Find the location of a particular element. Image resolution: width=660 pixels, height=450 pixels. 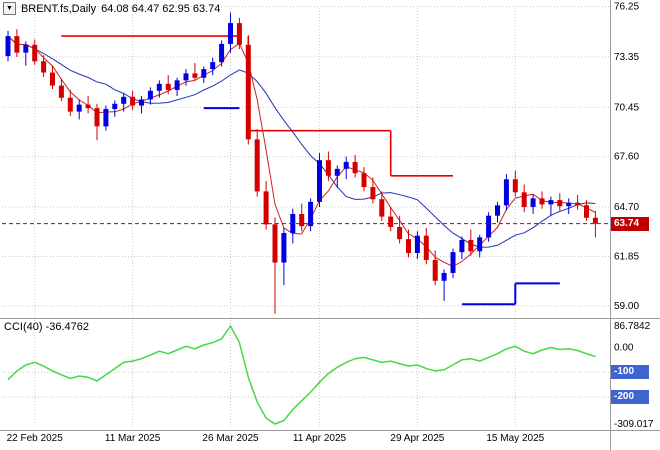

date-axis-label: 29 Apr 2025 is located at coordinates (417, 438).